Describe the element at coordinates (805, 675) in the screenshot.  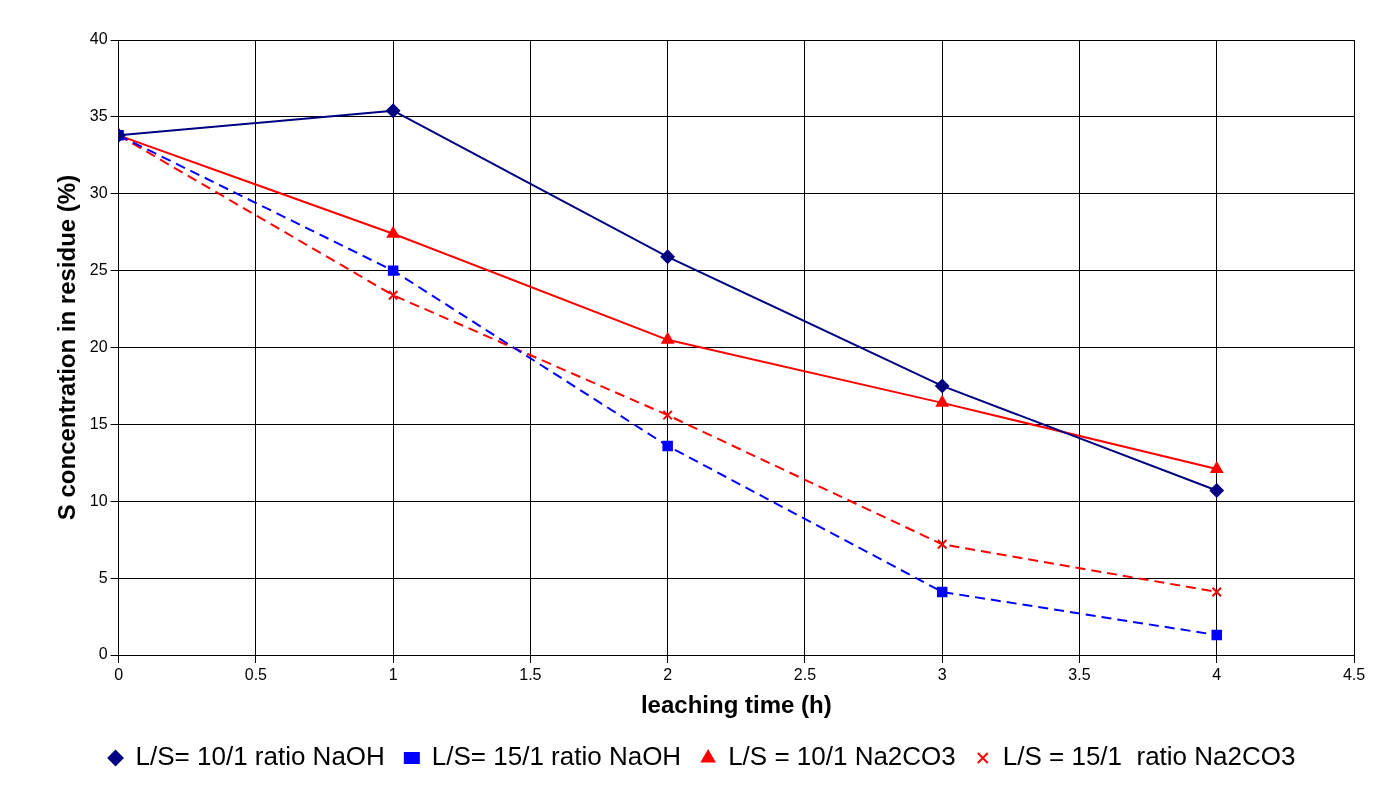
I see `x-tick-label: 2.5` at that location.